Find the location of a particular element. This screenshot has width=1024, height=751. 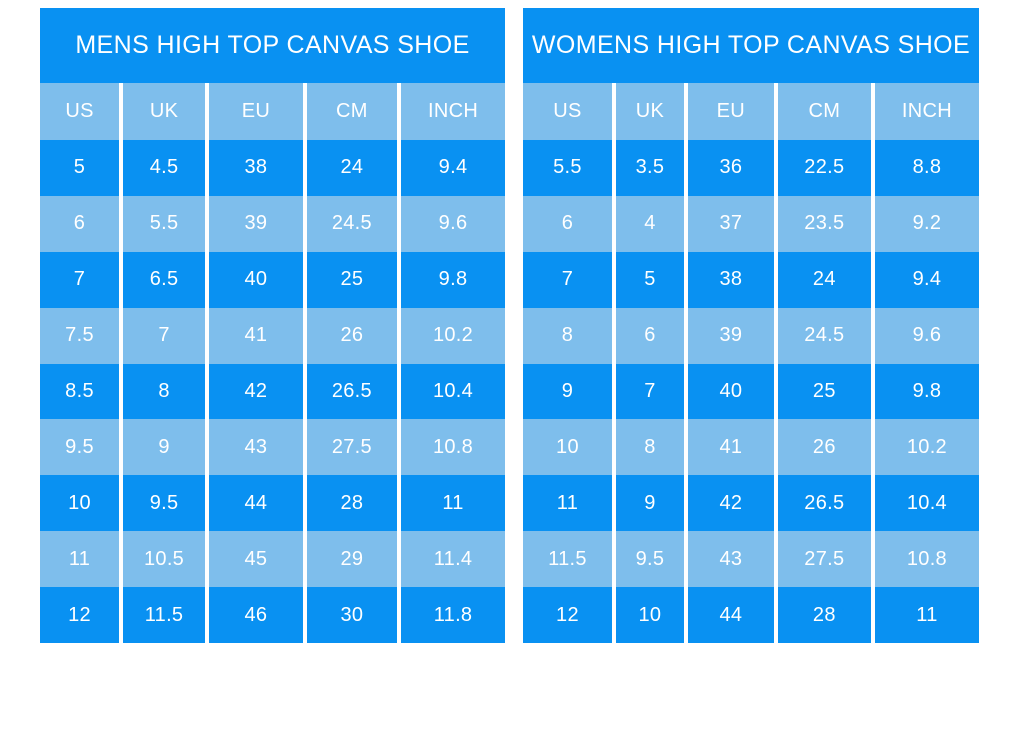

table-cell: 36 is located at coordinates (728, 168).